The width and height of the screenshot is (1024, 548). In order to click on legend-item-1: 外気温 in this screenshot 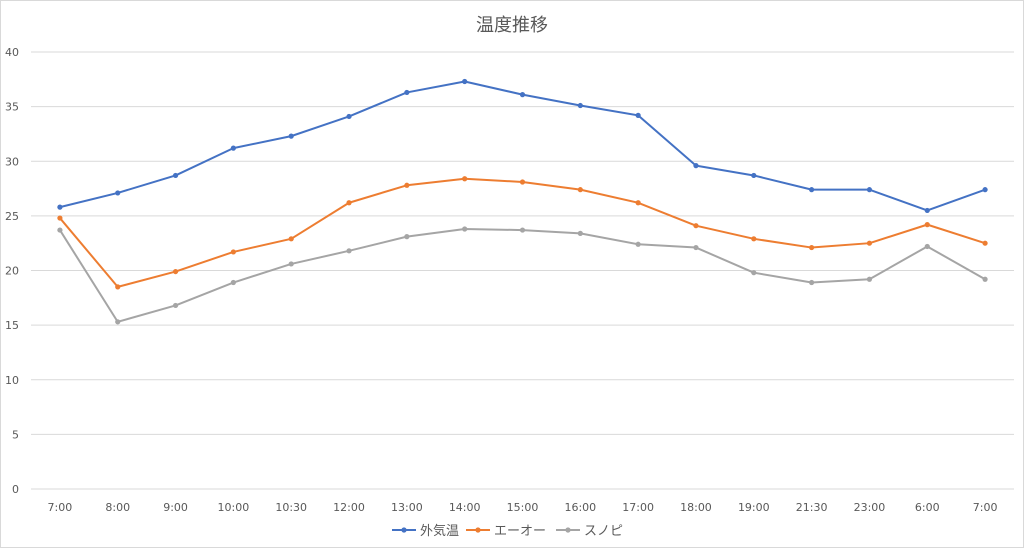, I will do `click(425, 531)`.